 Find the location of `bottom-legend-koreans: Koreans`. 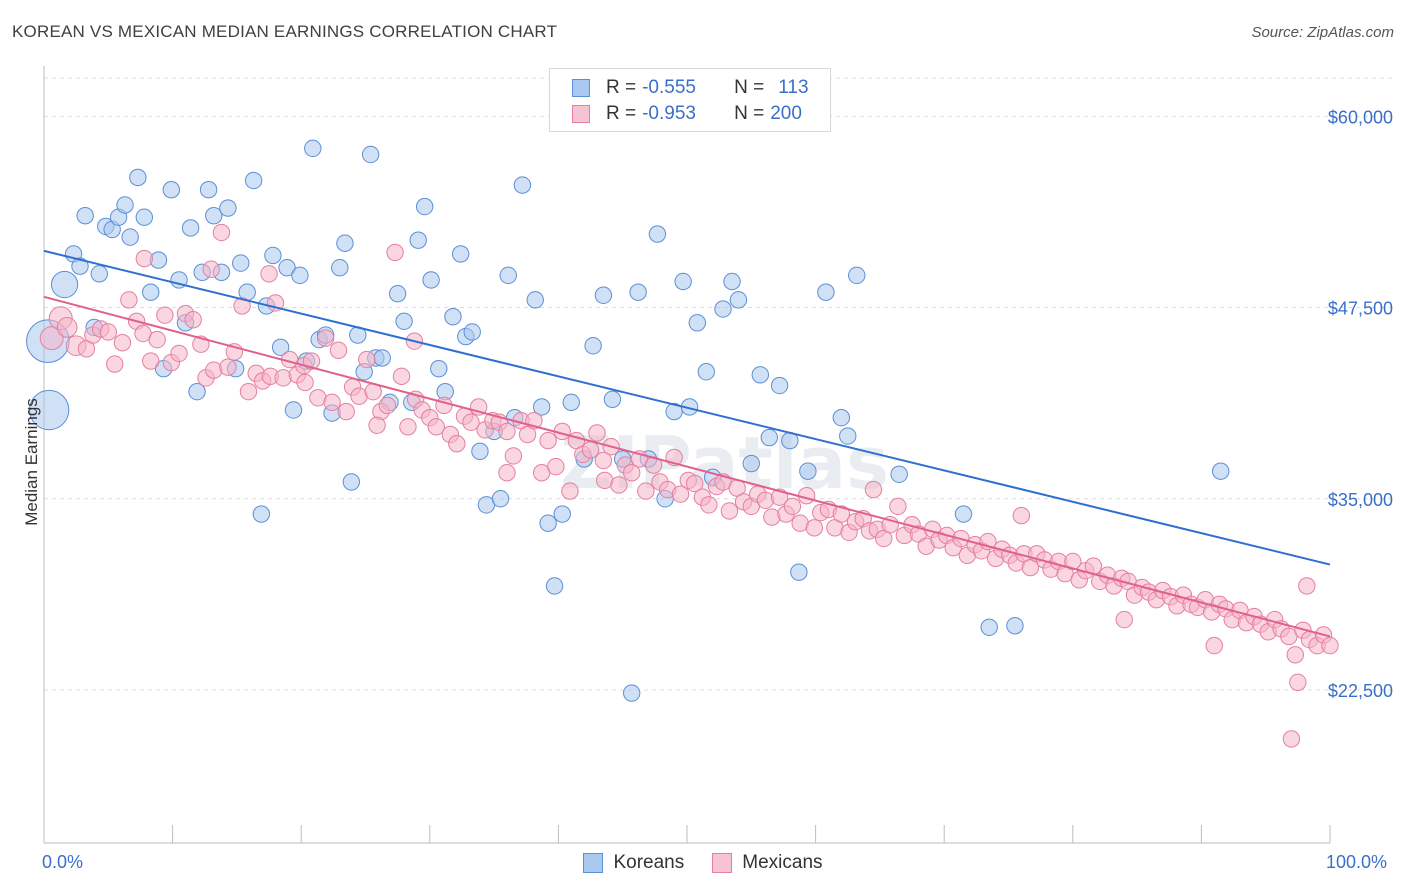

bottom-legend-koreans: Koreans is located at coordinates (633, 863).